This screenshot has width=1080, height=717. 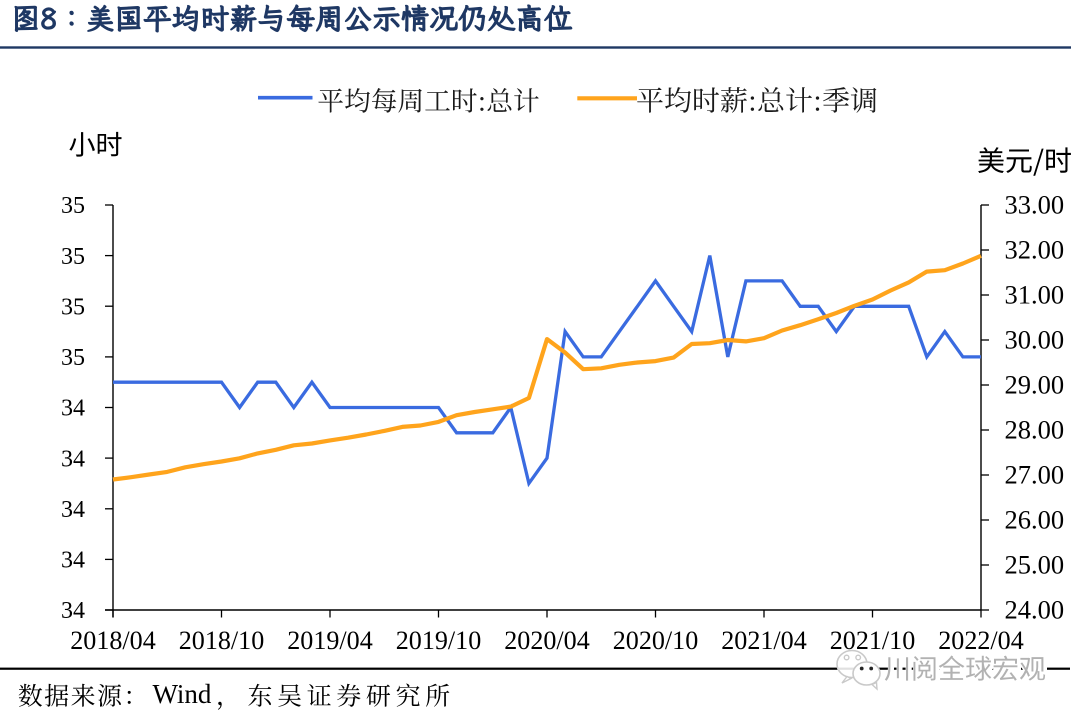 What do you see at coordinates (222, 640) in the screenshot?
I see `svg-text: 2018/10` at bounding box center [222, 640].